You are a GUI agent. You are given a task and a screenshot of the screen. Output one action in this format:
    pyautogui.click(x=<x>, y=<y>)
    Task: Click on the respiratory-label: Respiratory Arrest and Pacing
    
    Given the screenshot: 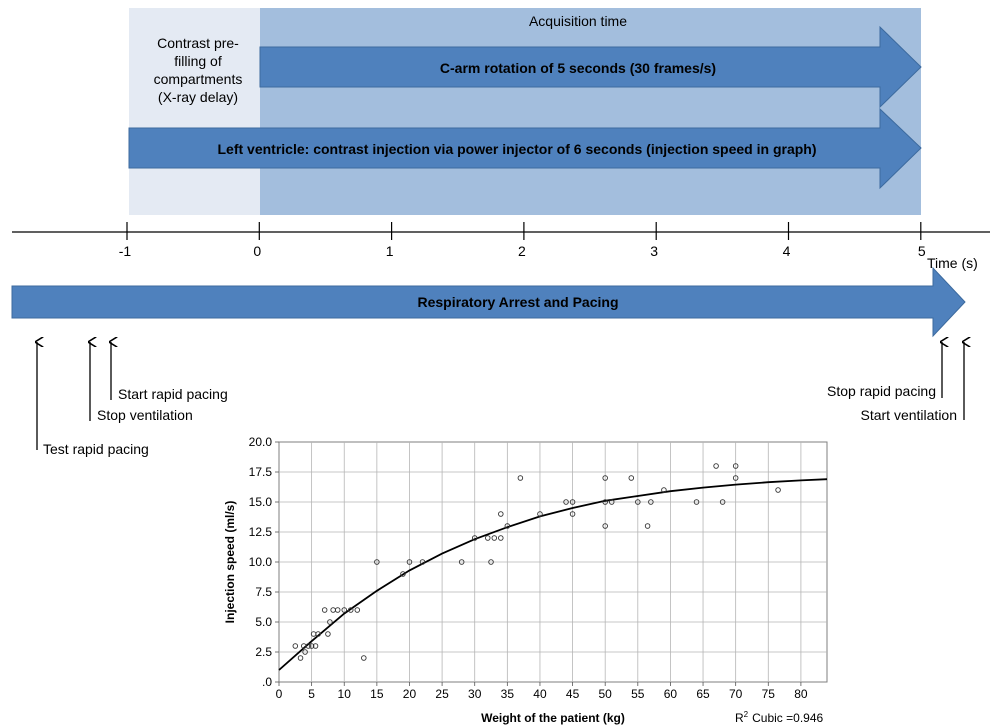 What is the action you would take?
    pyautogui.click(x=518, y=302)
    